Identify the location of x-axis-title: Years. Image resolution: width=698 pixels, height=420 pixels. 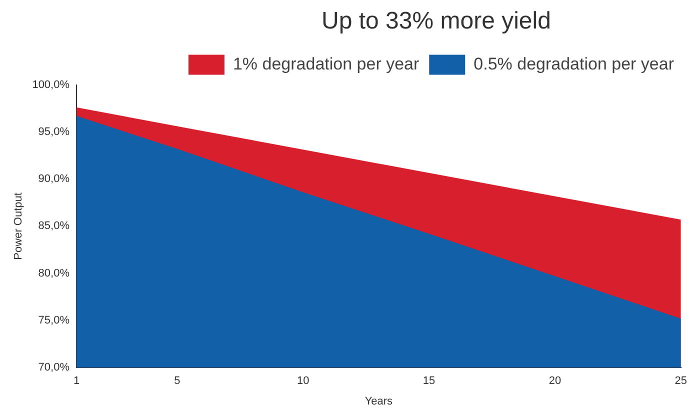
(379, 401).